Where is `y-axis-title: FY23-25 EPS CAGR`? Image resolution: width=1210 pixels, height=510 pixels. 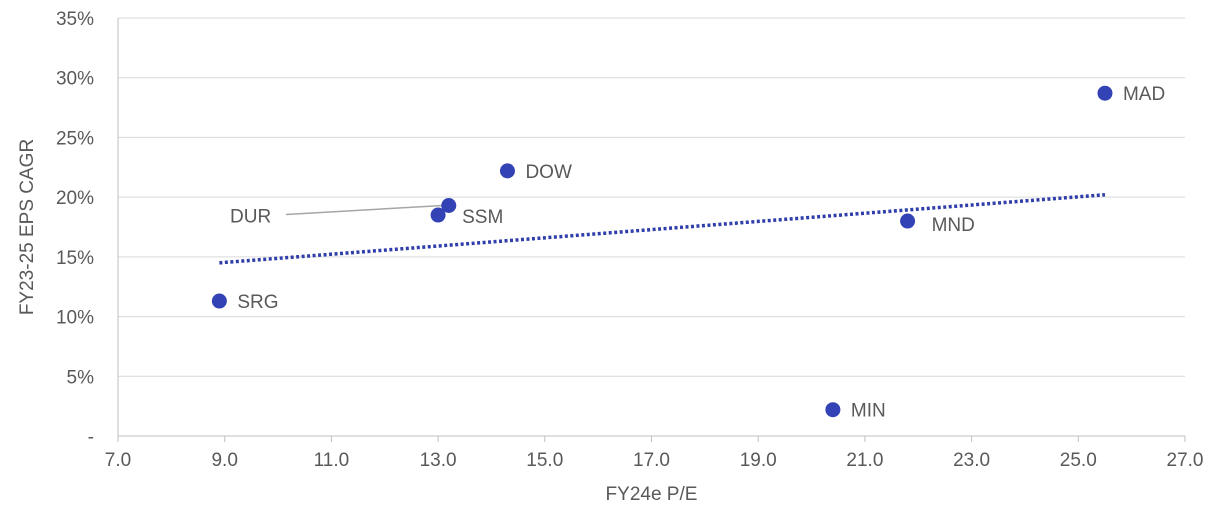
y-axis-title: FY23-25 EPS CAGR is located at coordinates (27, 227).